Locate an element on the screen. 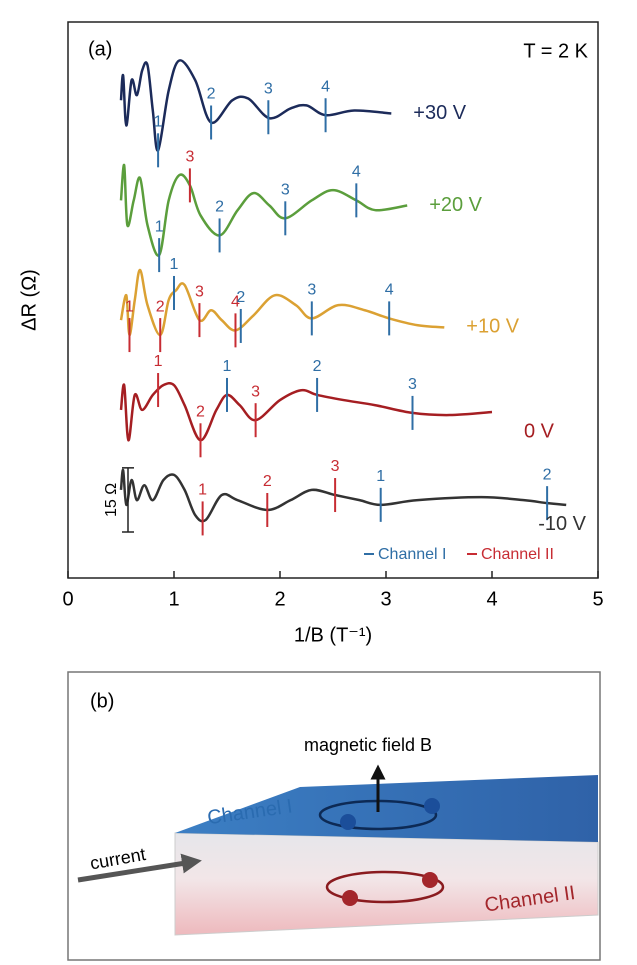 This screenshot has width=637, height=965. annotation: T = 2 K is located at coordinates (555, 51).